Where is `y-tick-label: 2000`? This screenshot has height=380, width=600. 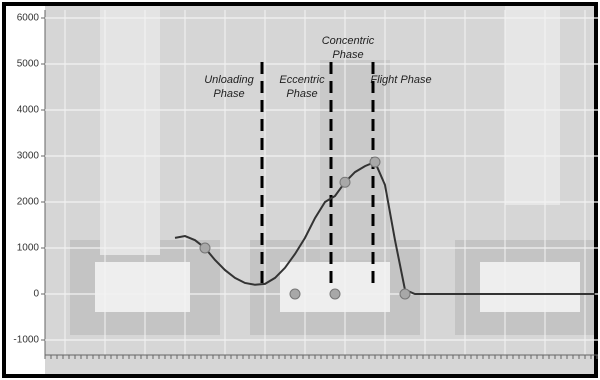
y-tick-label: 2000 is located at coordinates (28, 202).